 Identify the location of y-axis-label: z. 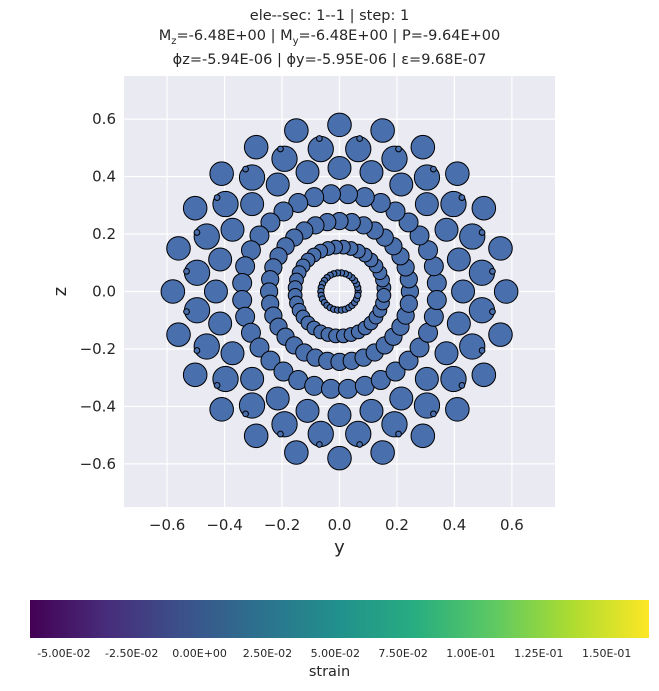
(60, 291).